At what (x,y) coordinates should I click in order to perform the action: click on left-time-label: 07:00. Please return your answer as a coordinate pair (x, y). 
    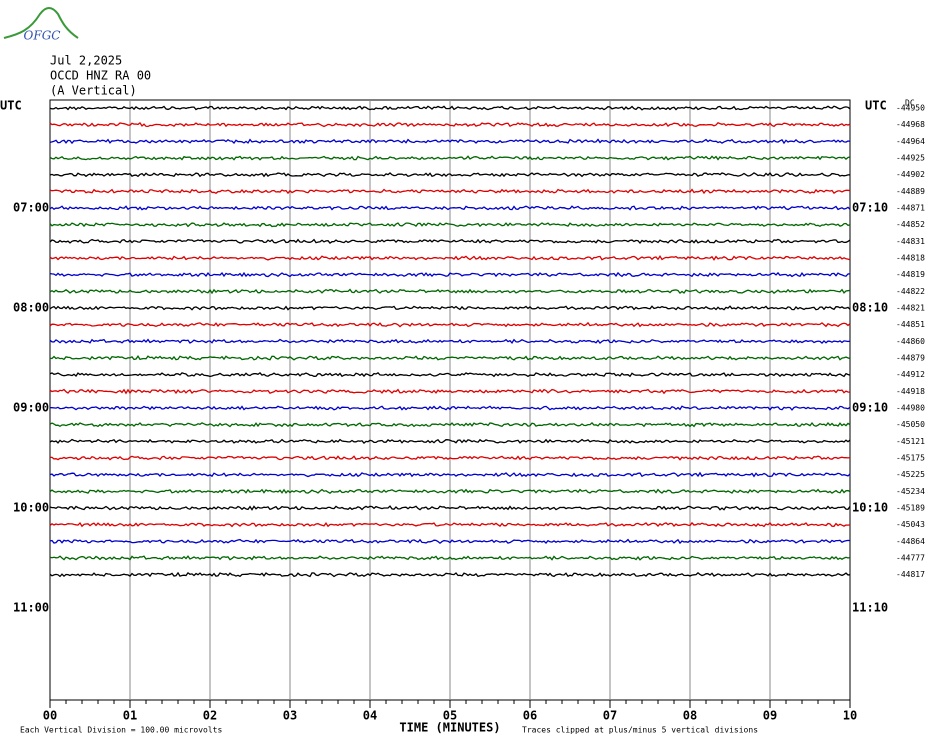
    Looking at the image, I should click on (31, 208).